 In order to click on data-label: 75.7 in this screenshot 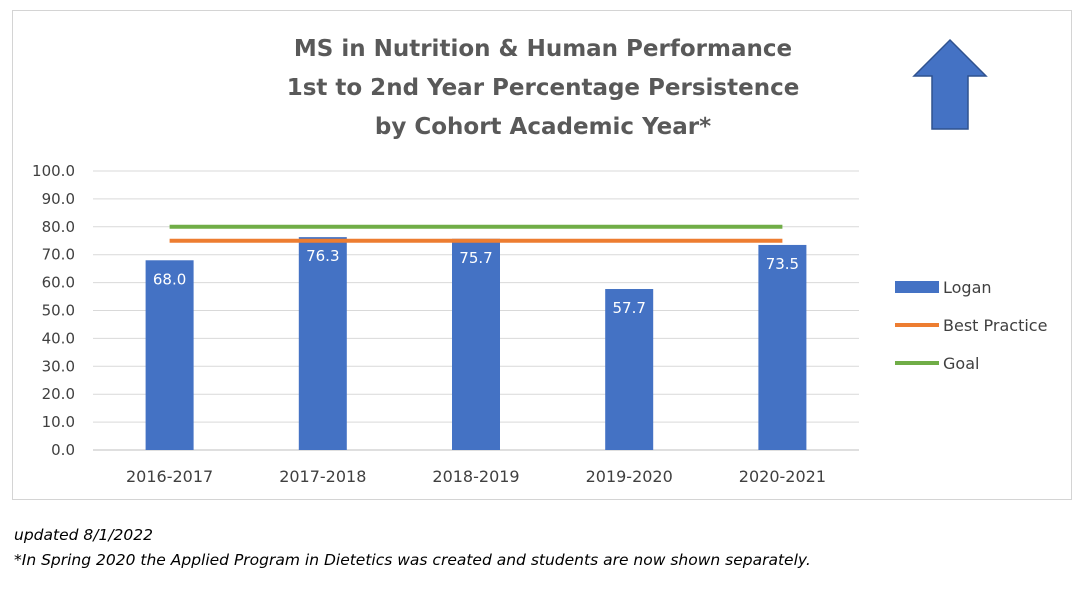, I will do `click(475, 258)`.